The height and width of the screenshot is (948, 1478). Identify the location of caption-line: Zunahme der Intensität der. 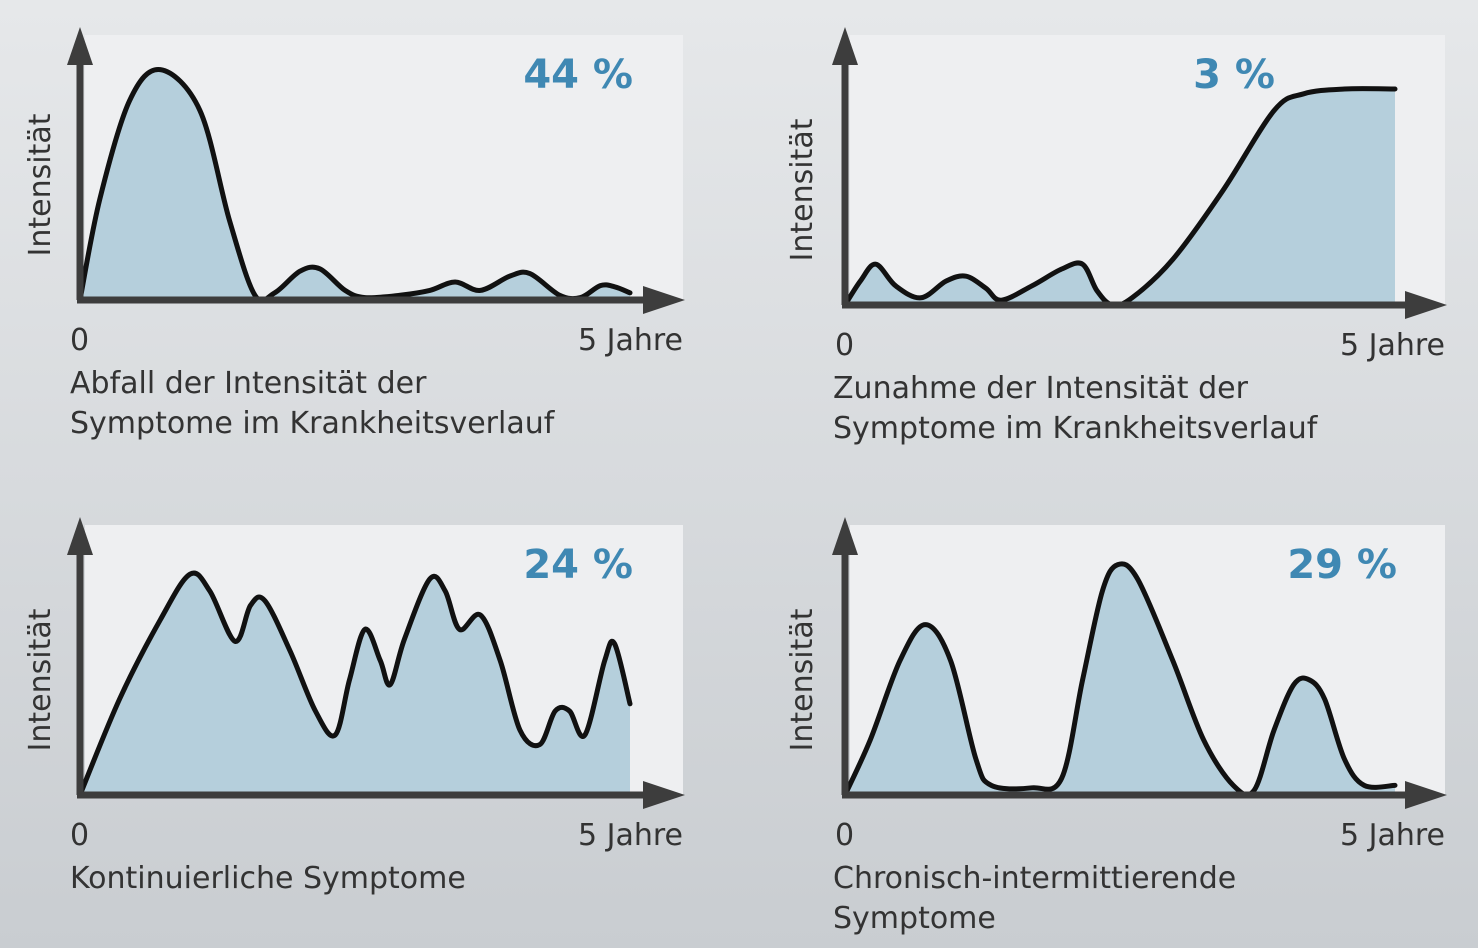
(1041, 388).